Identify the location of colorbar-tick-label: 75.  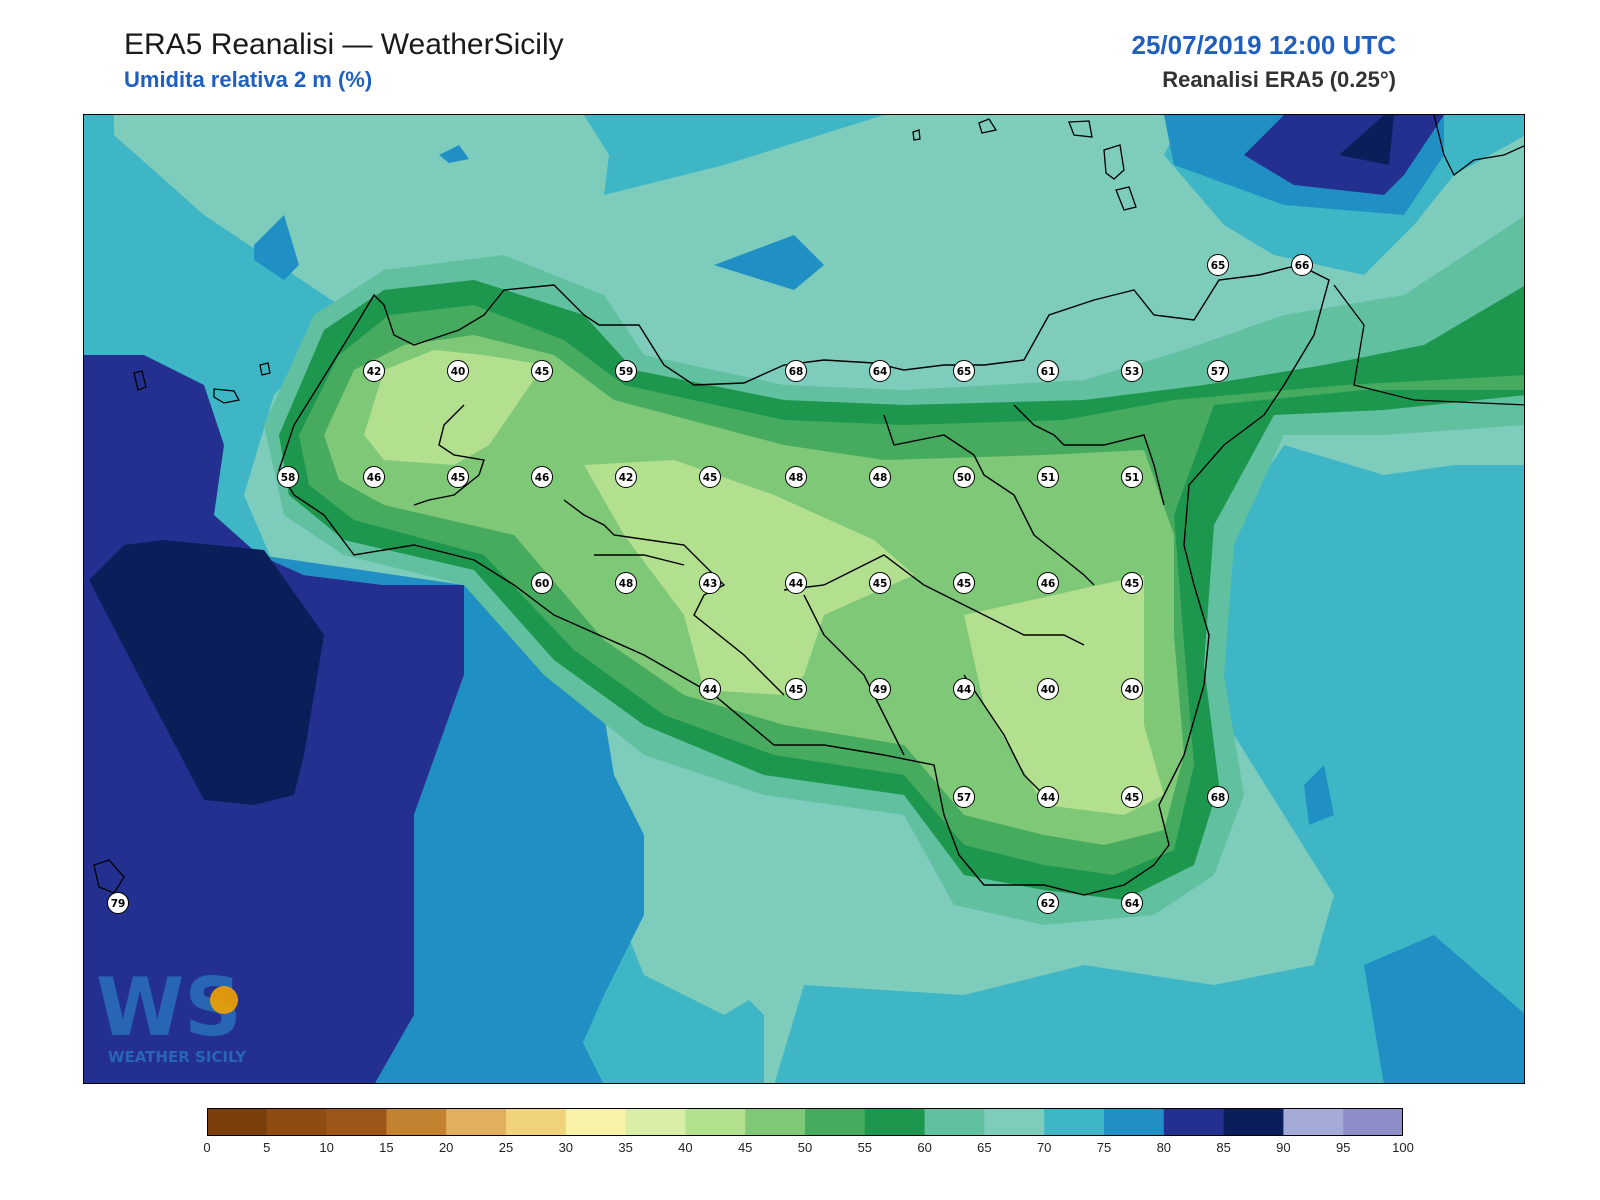
(1104, 1147).